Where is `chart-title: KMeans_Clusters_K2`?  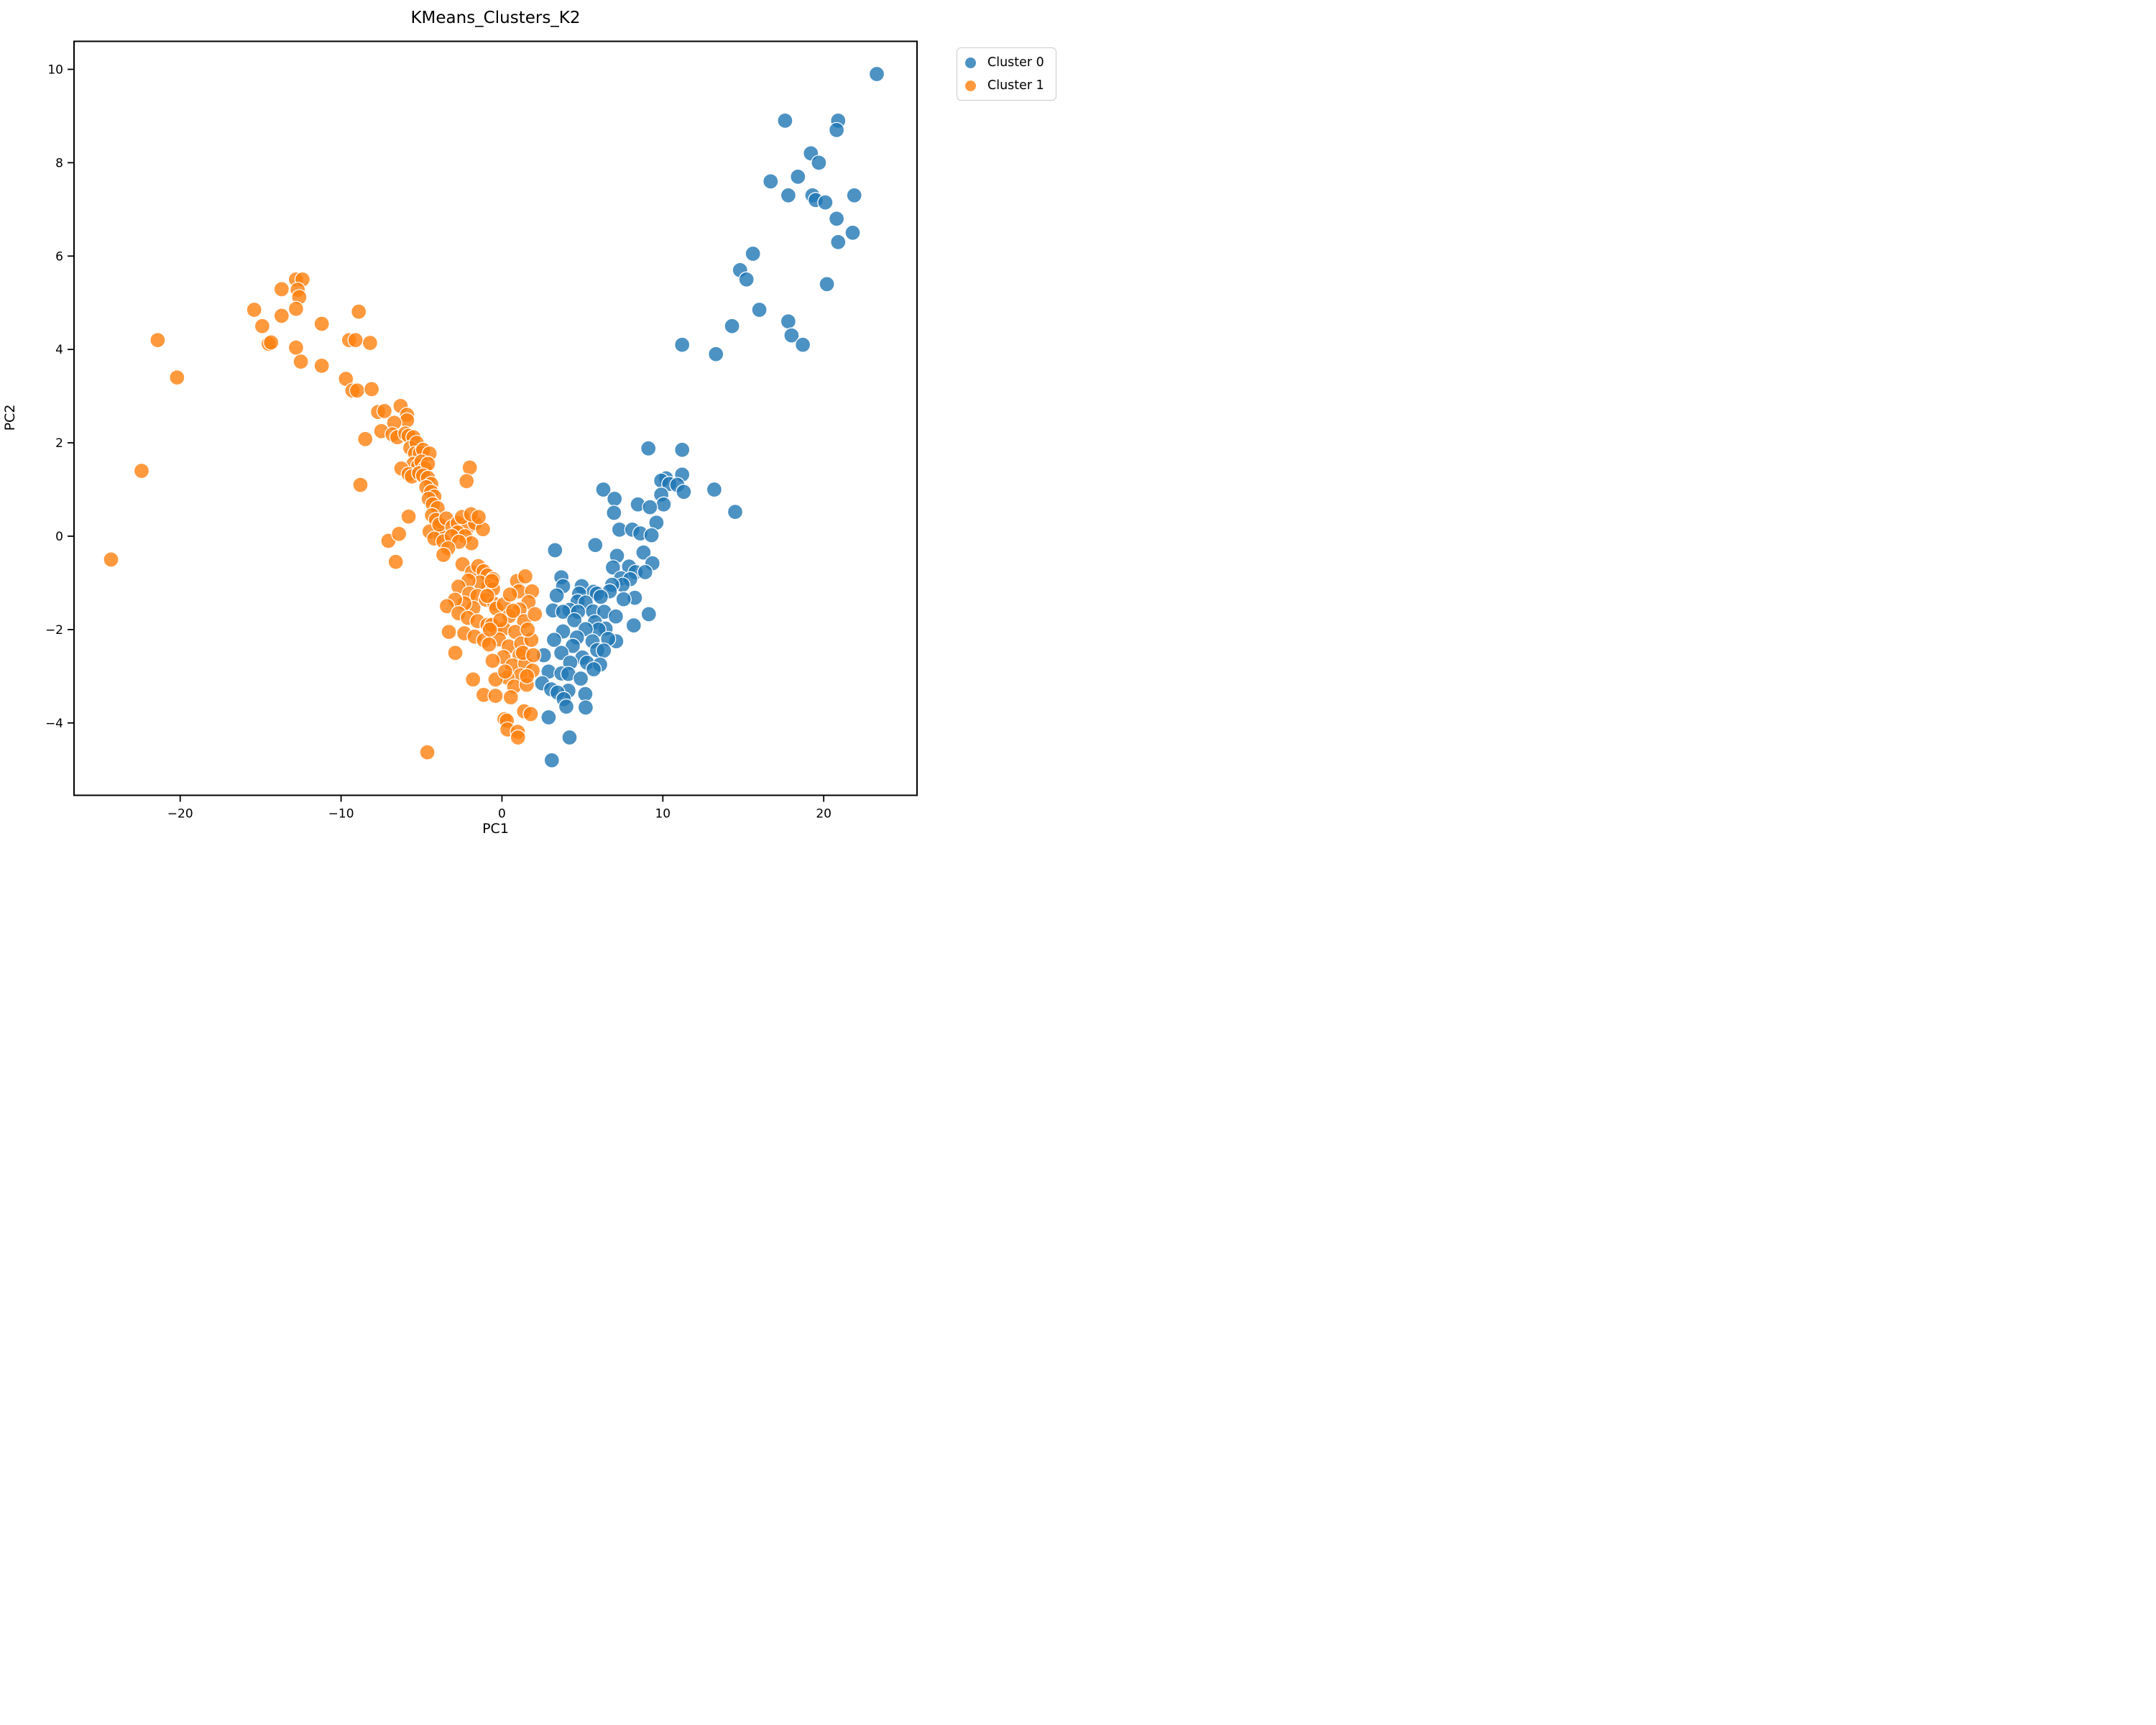 chart-title: KMeans_Clusters_K2 is located at coordinates (495, 18).